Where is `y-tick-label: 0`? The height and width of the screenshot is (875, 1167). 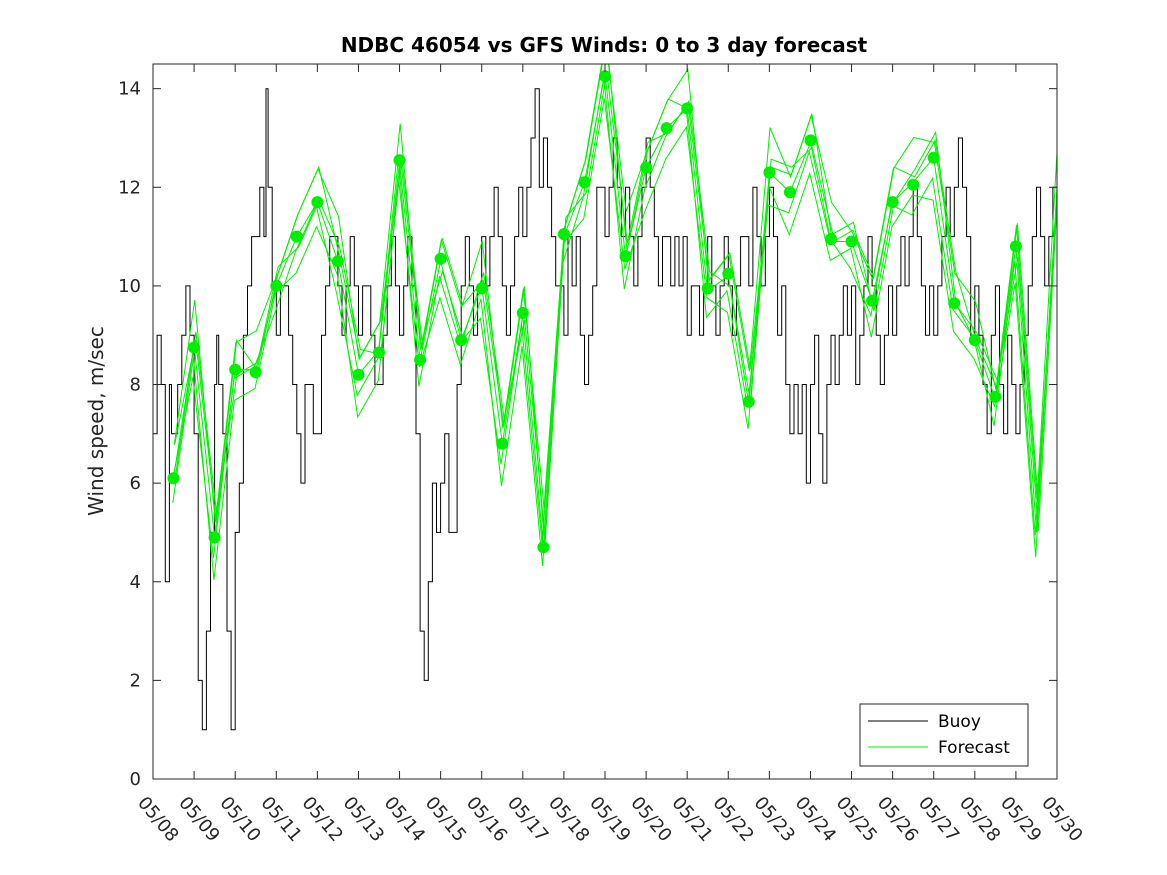 y-tick-label: 0 is located at coordinates (135, 779).